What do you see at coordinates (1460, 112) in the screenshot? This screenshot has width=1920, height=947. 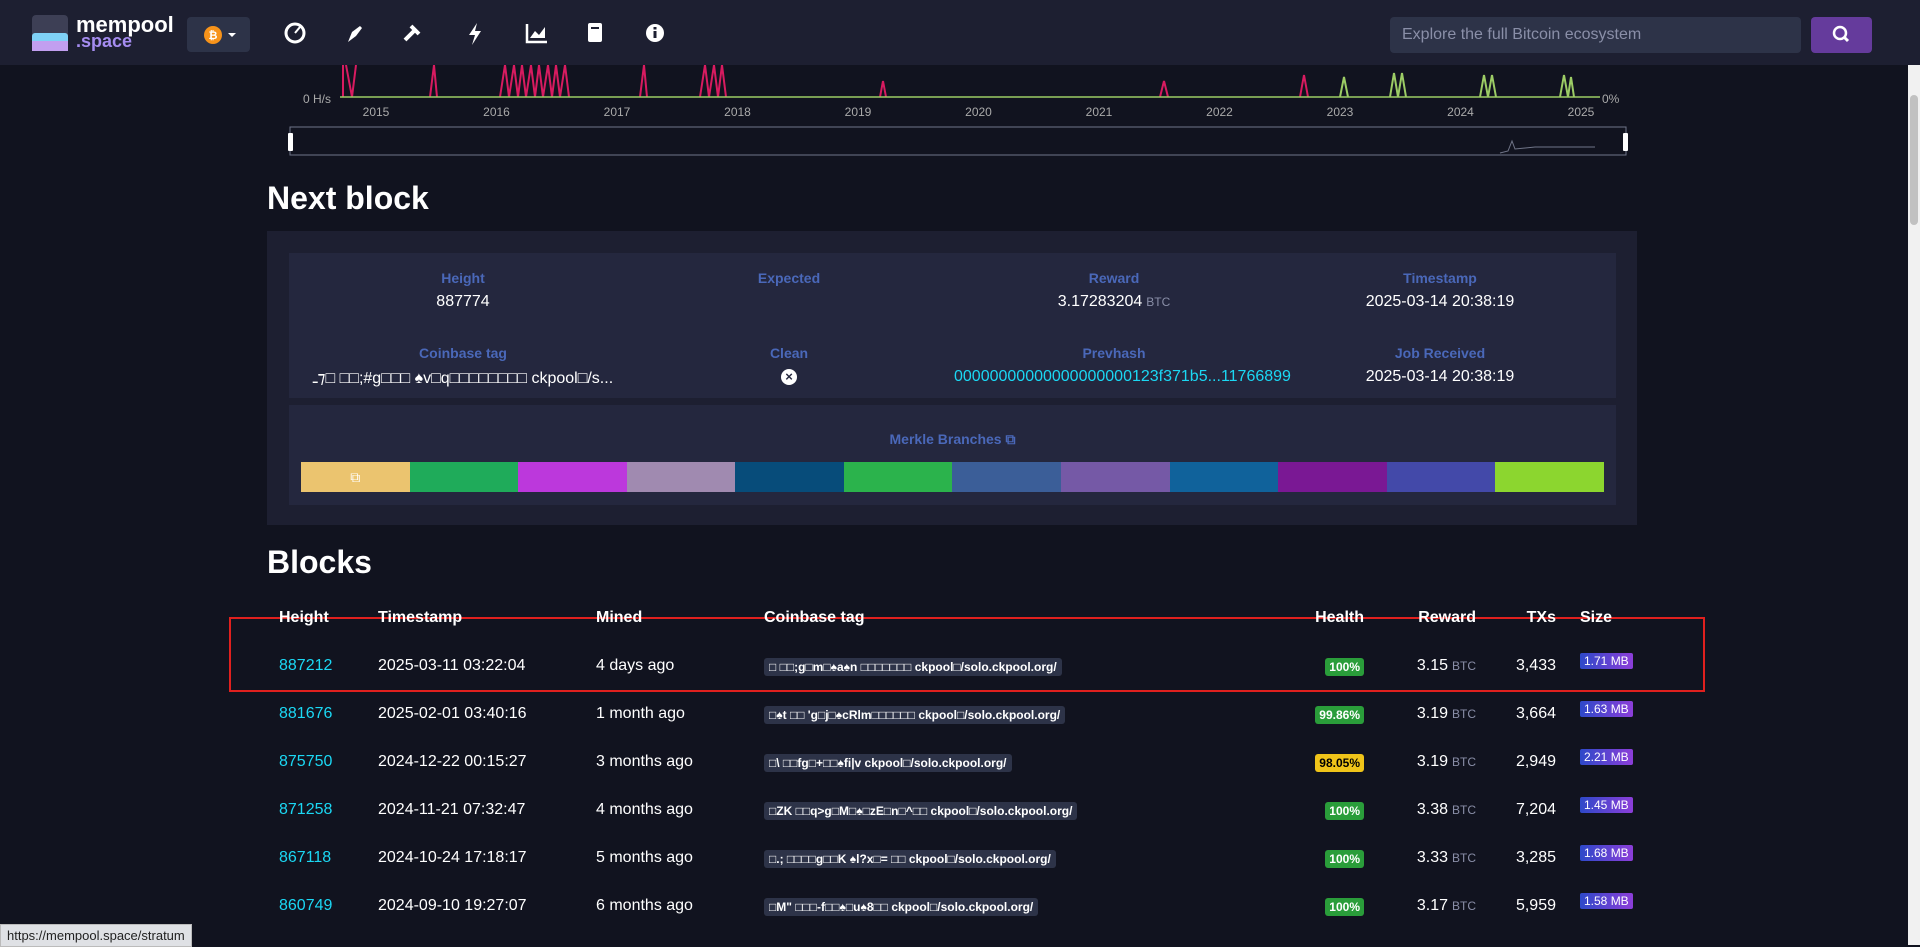 I see `x-tick-label: 2024` at bounding box center [1460, 112].